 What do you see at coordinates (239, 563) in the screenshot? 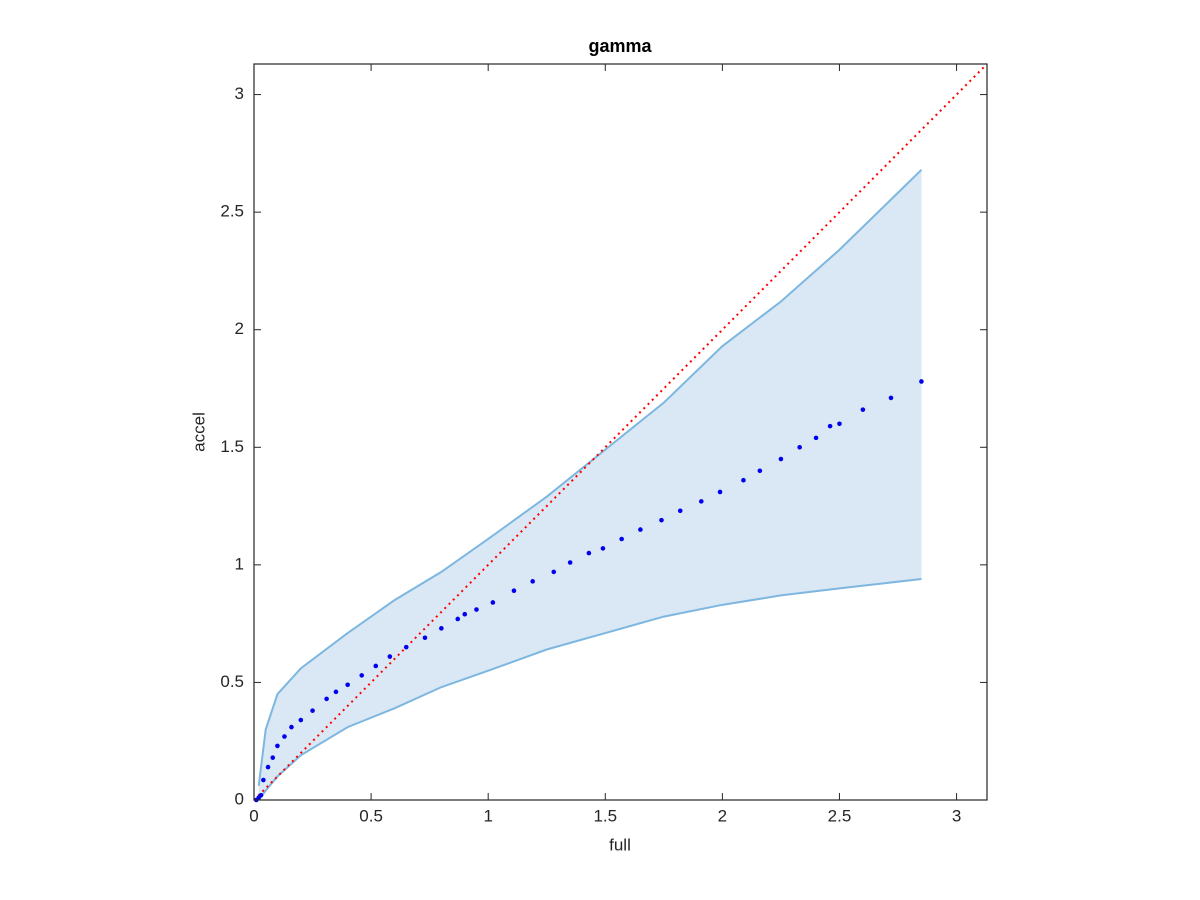
I see `y-tick-label: 1` at bounding box center [239, 563].